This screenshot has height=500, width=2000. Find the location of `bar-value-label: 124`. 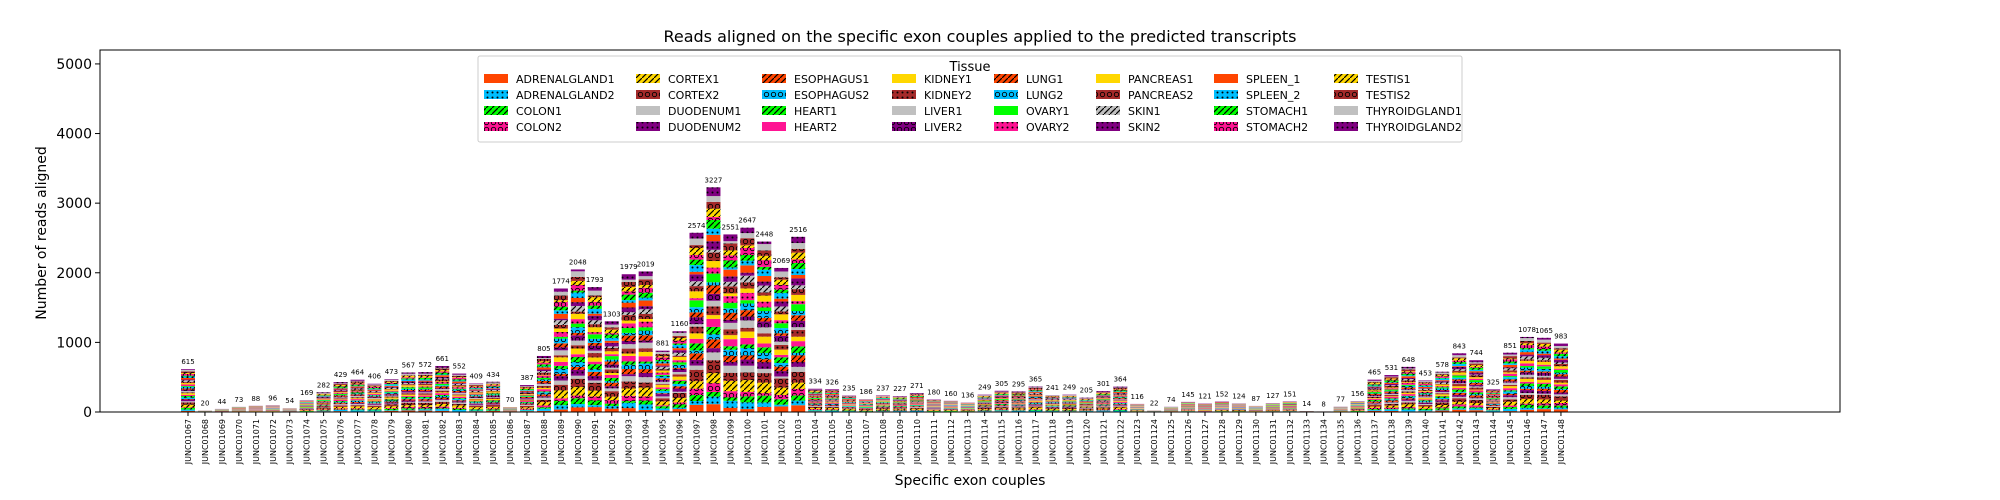

bar-value-label: 124 is located at coordinates (1239, 396).